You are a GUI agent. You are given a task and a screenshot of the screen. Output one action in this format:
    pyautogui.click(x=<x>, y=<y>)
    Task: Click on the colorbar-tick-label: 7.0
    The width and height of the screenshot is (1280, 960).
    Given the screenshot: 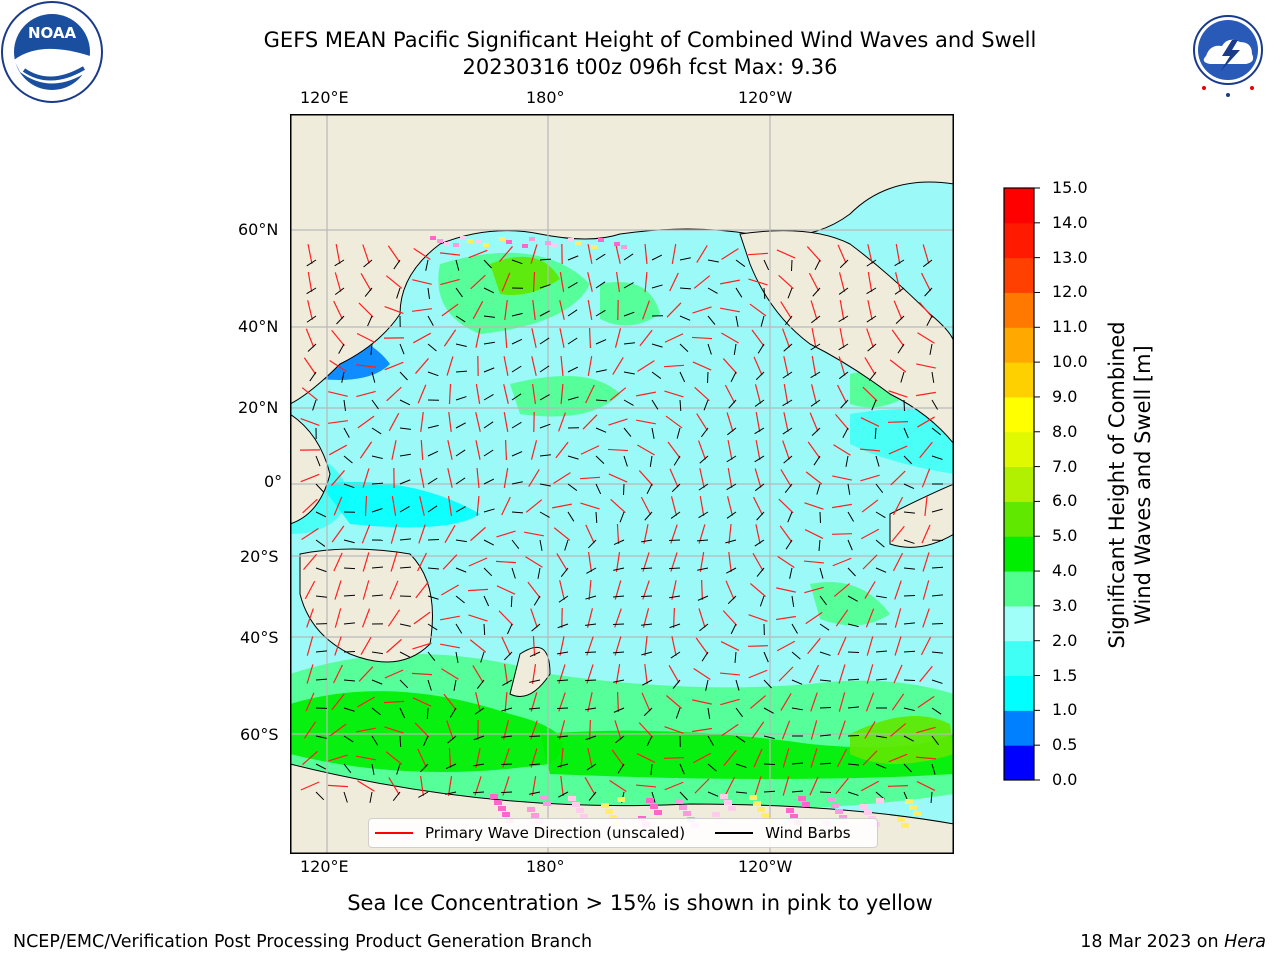 What is the action you would take?
    pyautogui.click(x=1065, y=466)
    